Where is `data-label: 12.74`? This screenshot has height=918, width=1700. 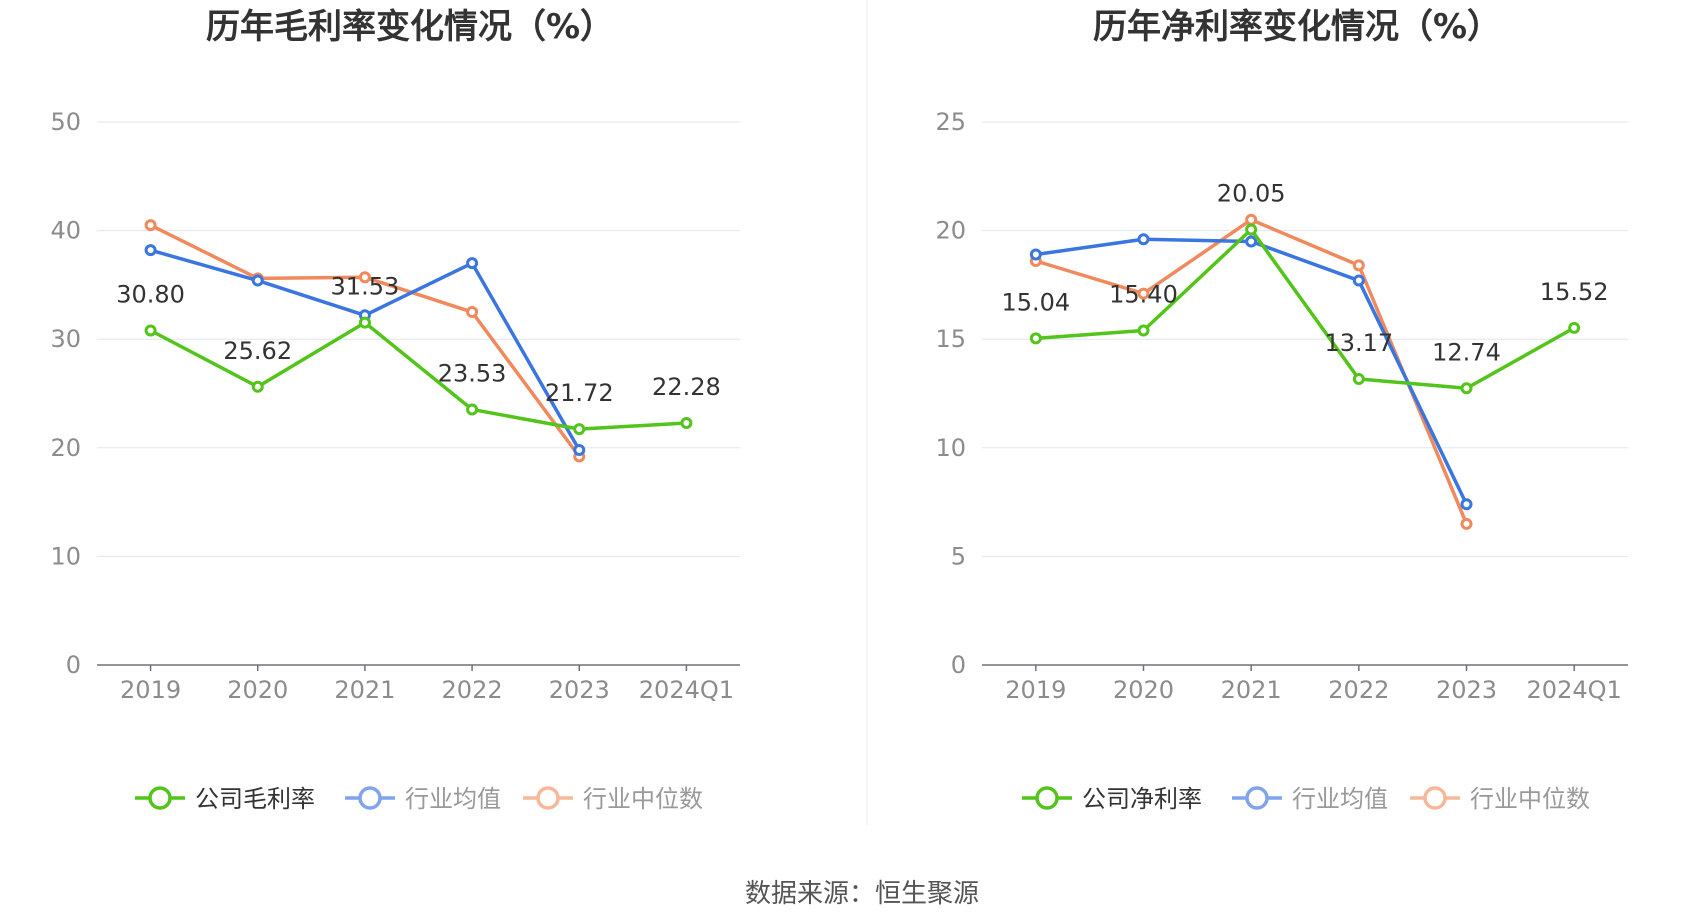 data-label: 12.74 is located at coordinates (1466, 352).